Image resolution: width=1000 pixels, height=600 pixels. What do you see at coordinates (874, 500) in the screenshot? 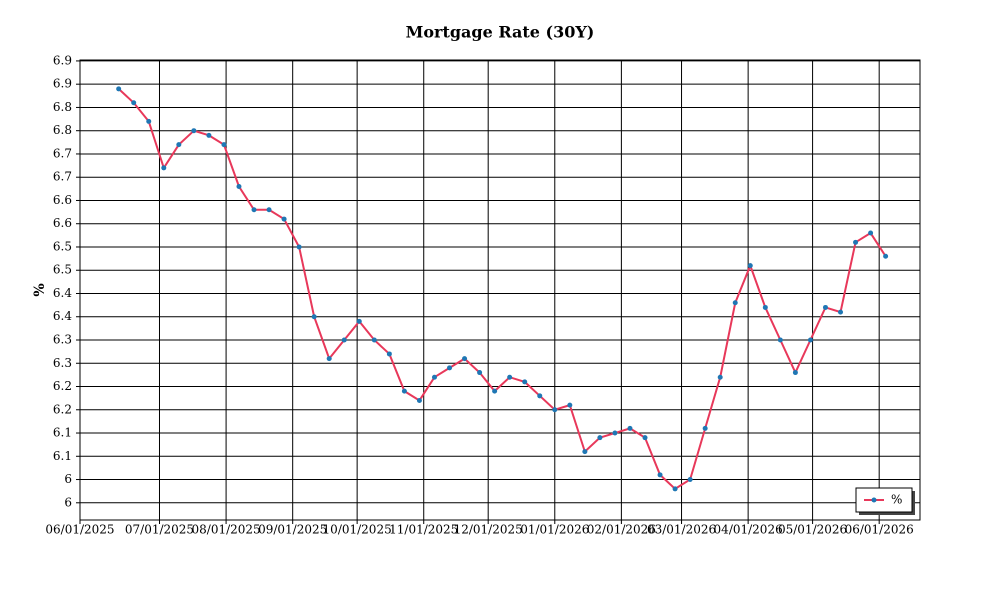
I see `legend-marker` at bounding box center [874, 500].